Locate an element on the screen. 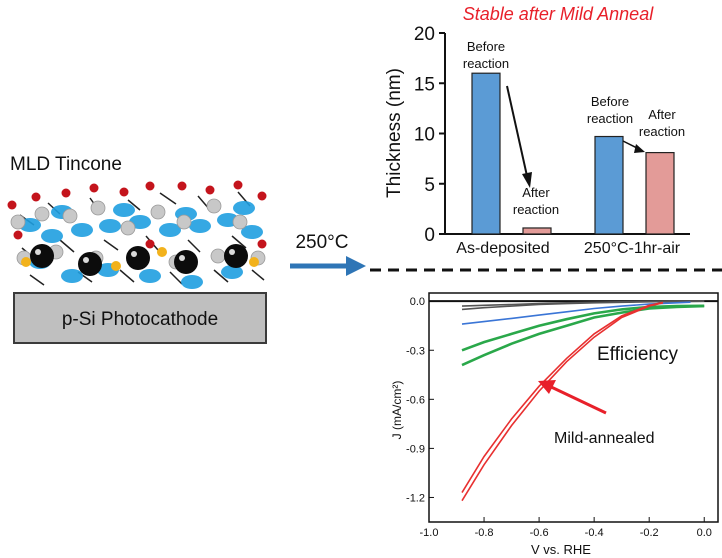  jv-x-tick-label: -0.8 is located at coordinates (484, 533).